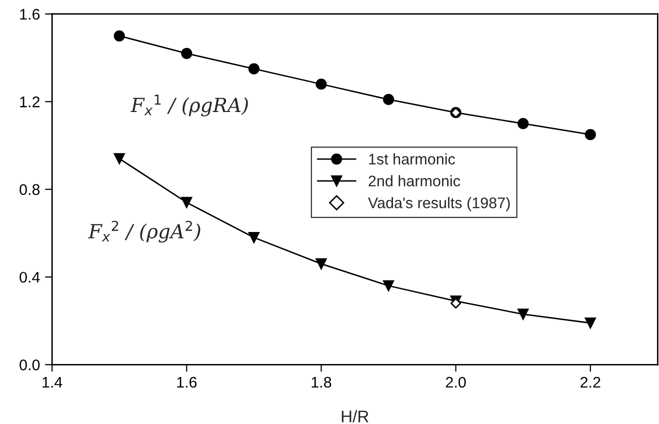  Describe the element at coordinates (52, 382) in the screenshot. I see `x-tick-label: 1.4` at that location.